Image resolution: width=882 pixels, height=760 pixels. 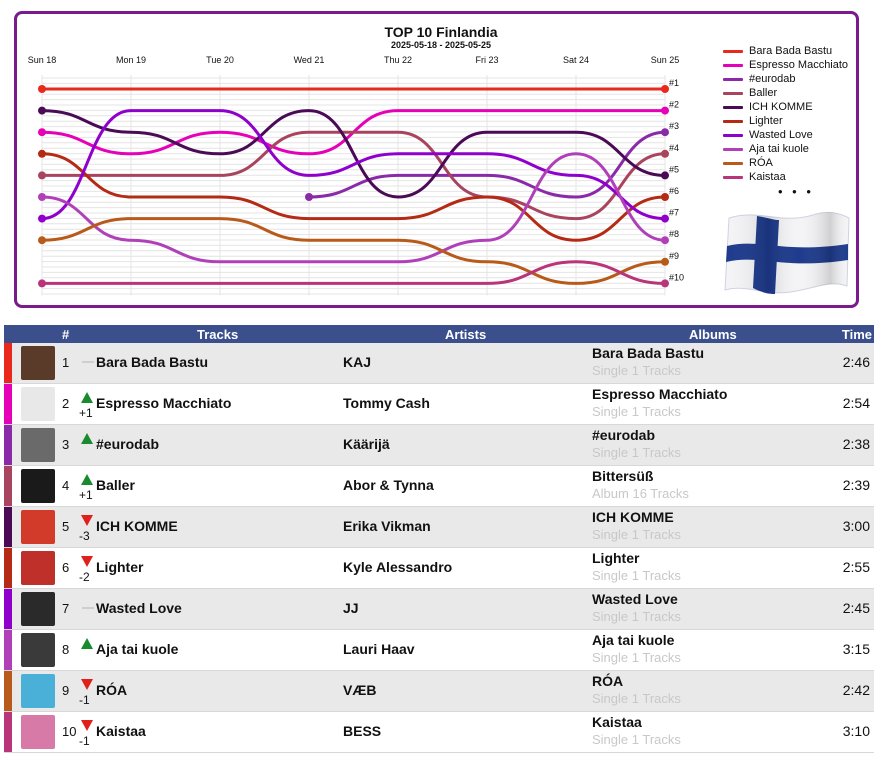 I want to click on artist-name: Tommy Cash, so click(x=386, y=403).